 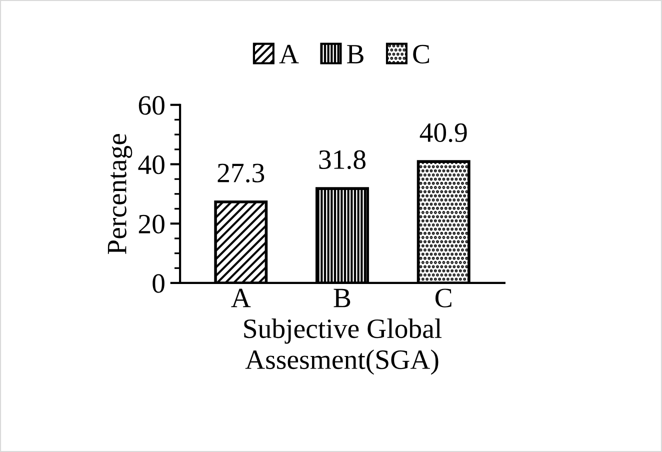 I want to click on y-tick-label: 40, so click(x=151, y=164).